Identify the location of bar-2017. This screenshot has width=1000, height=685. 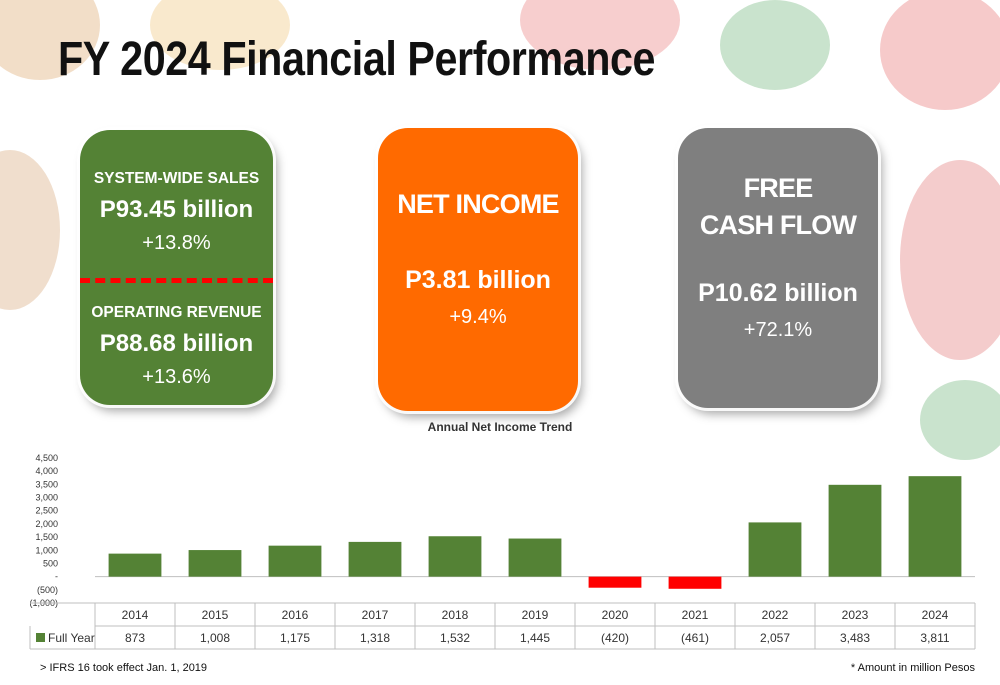
(375, 559).